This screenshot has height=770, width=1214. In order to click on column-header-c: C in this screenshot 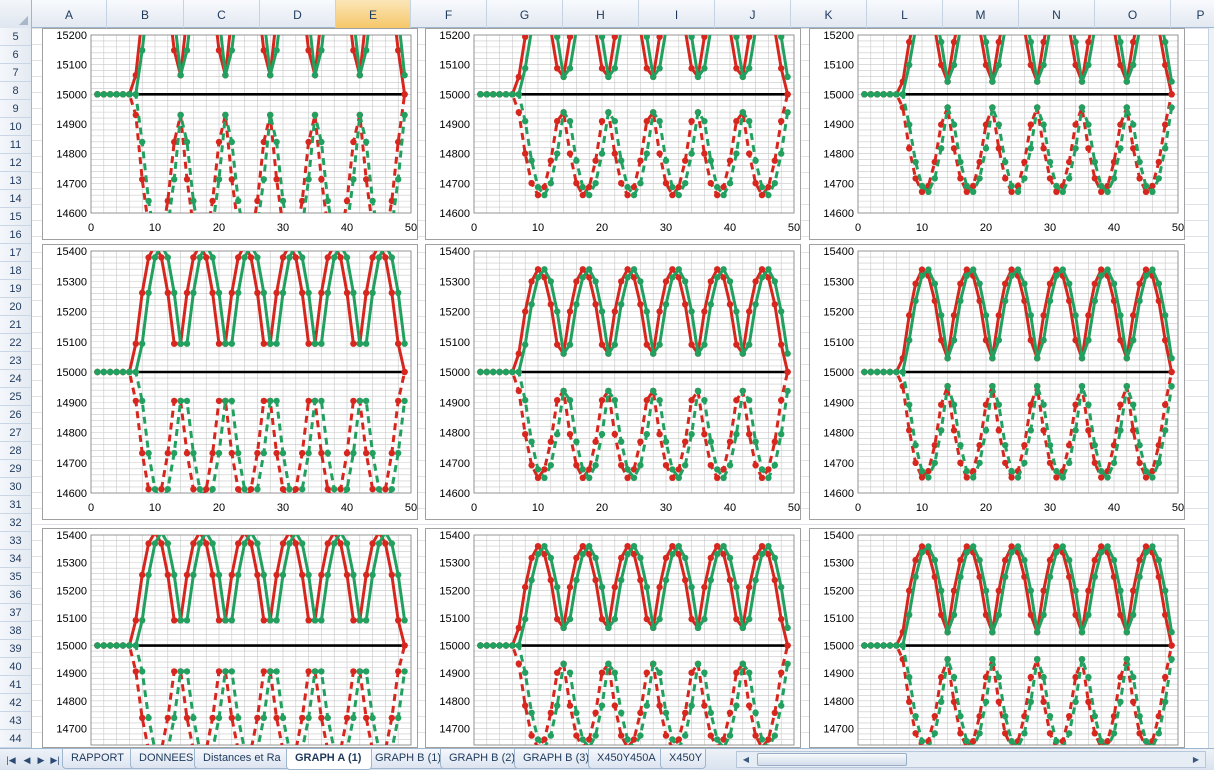, I will do `click(222, 14)`.